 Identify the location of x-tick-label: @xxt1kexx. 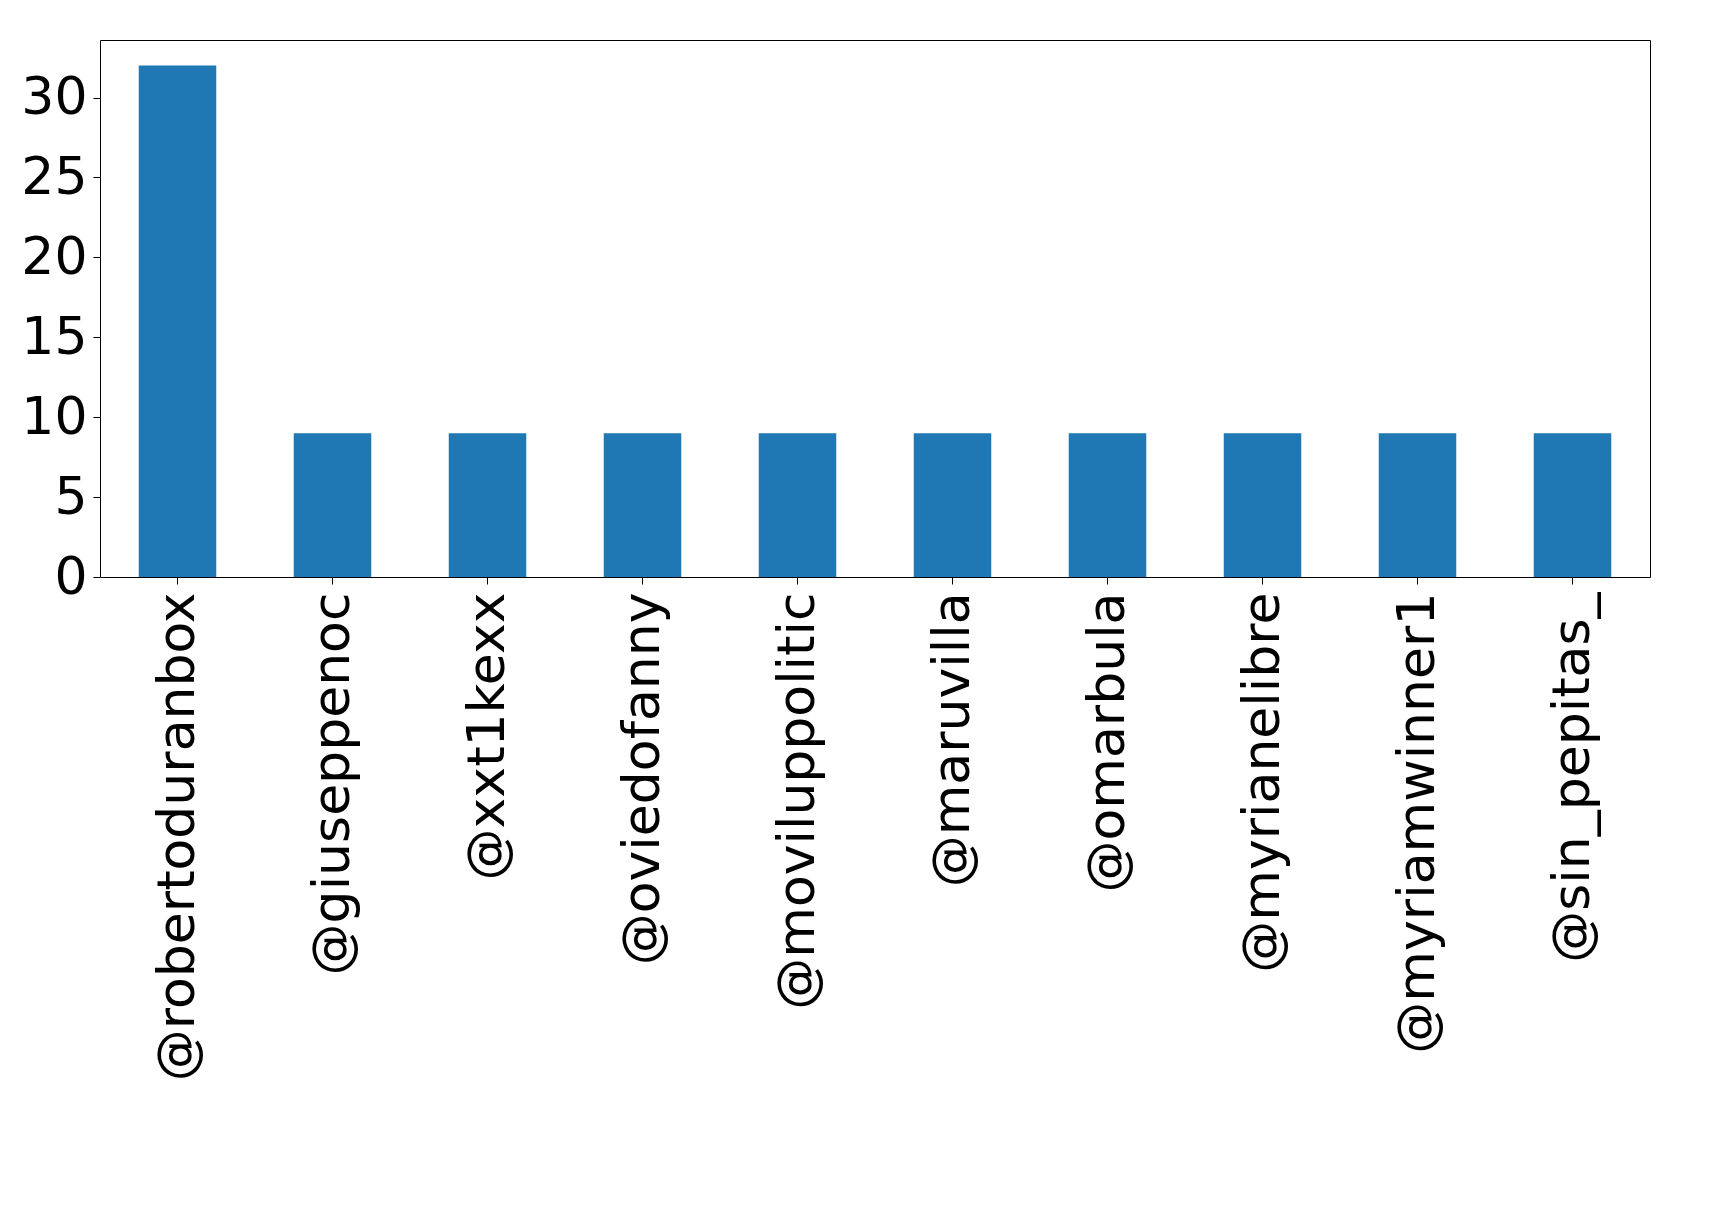
(485, 736).